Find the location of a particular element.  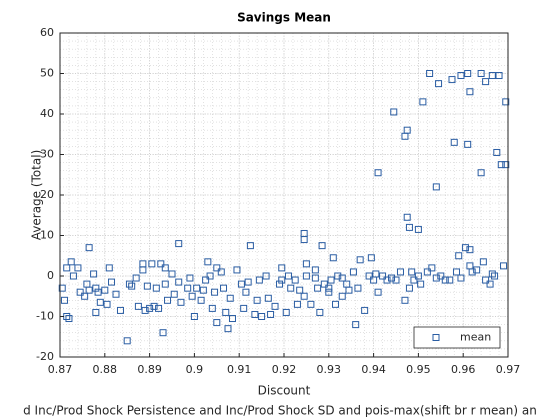

legend-label: mean is located at coordinates (475, 337).